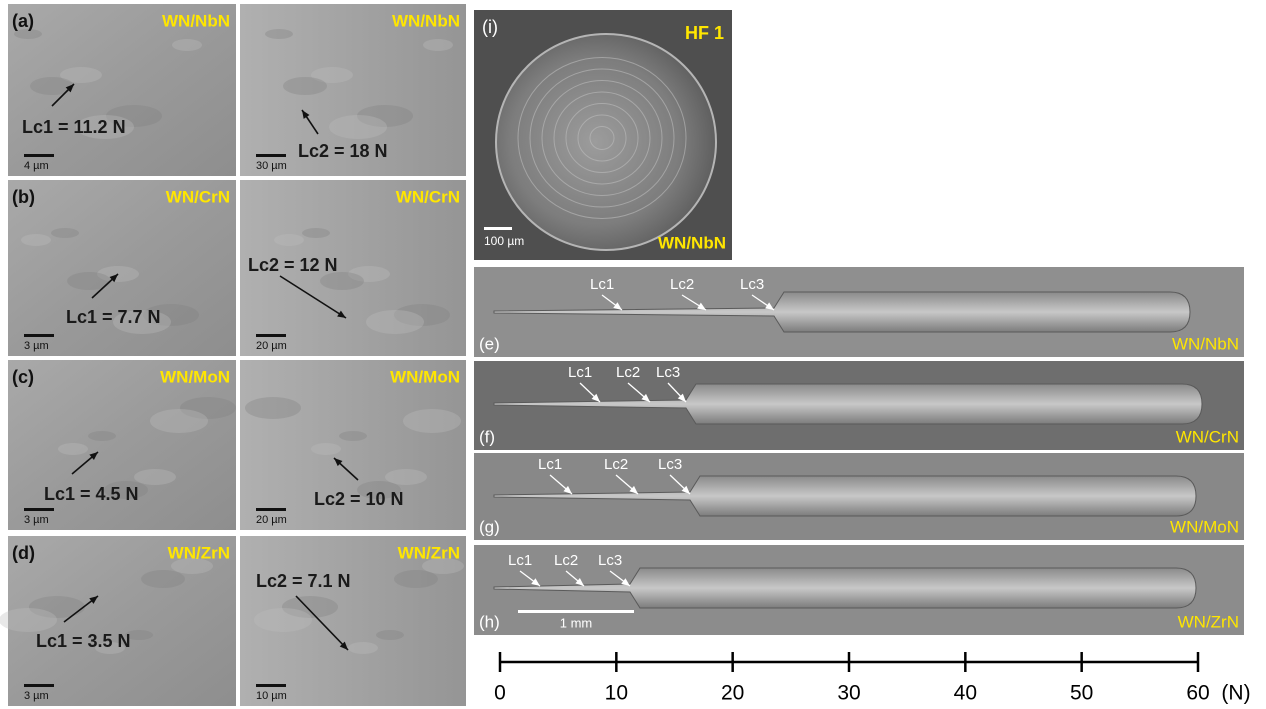 The width and height of the screenshot is (1266, 709). I want to click on panel-label: (c), so click(23, 377).